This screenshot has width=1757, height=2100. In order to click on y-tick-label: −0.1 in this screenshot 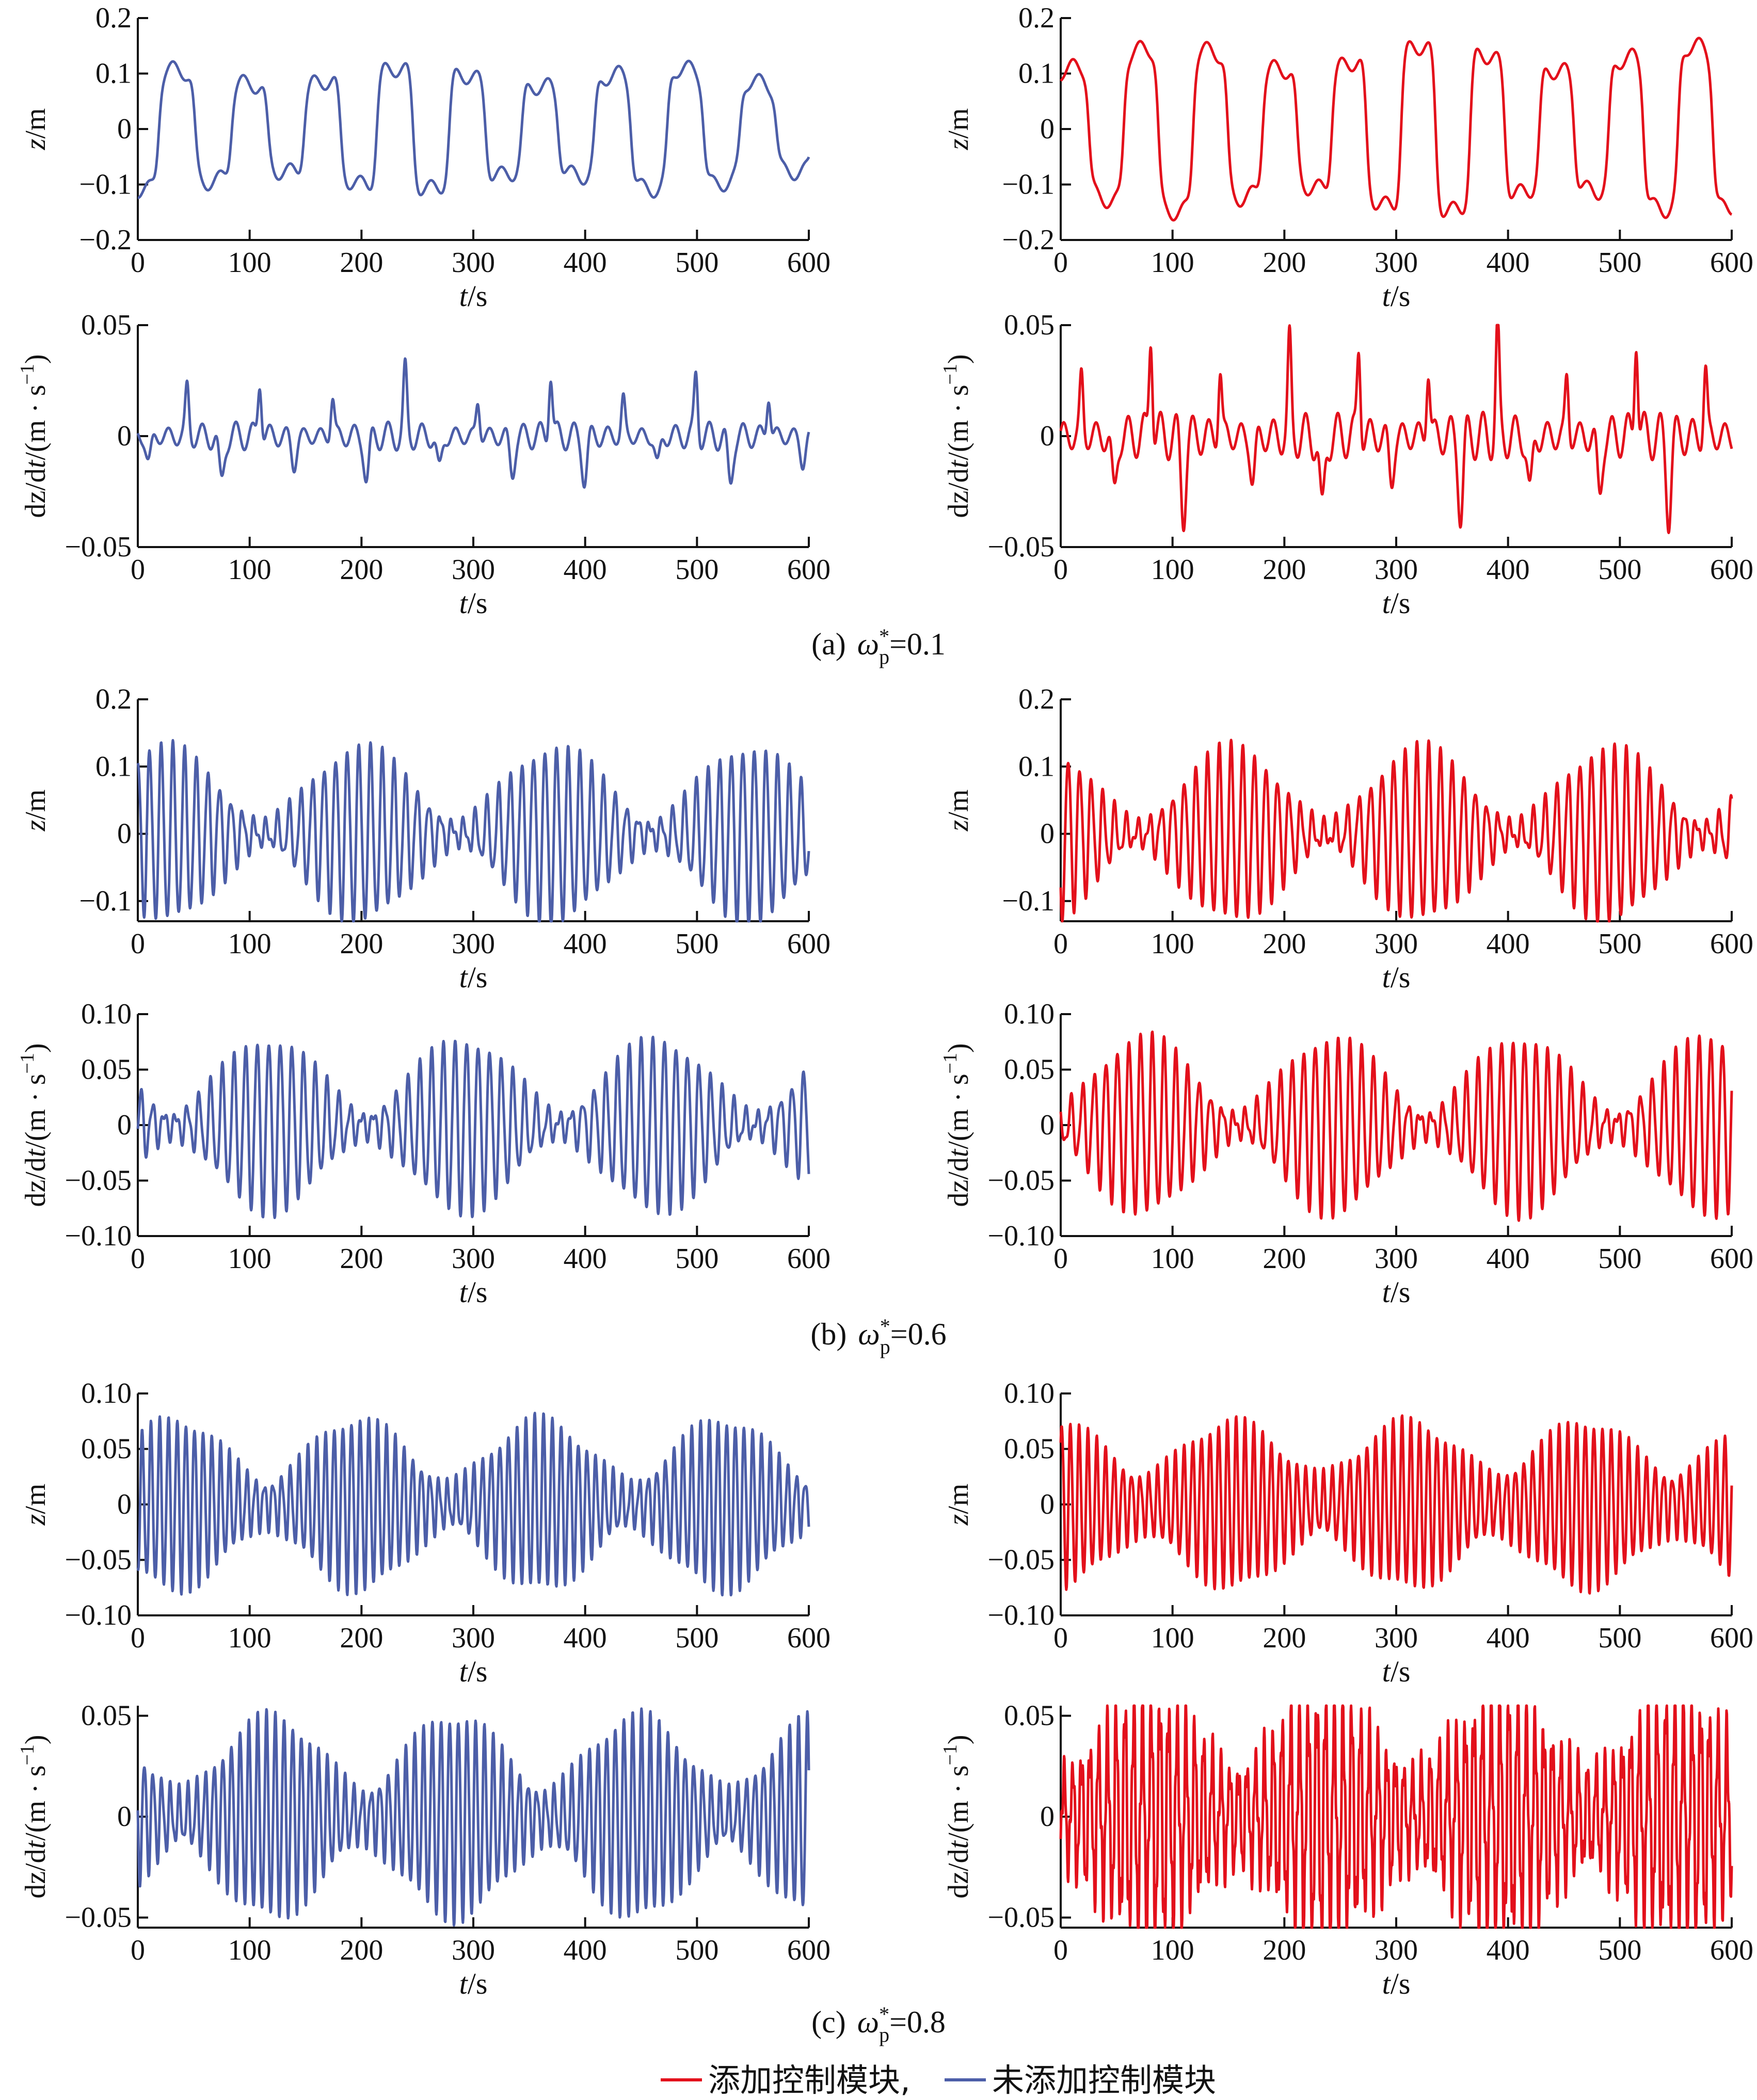, I will do `click(1028, 901)`.